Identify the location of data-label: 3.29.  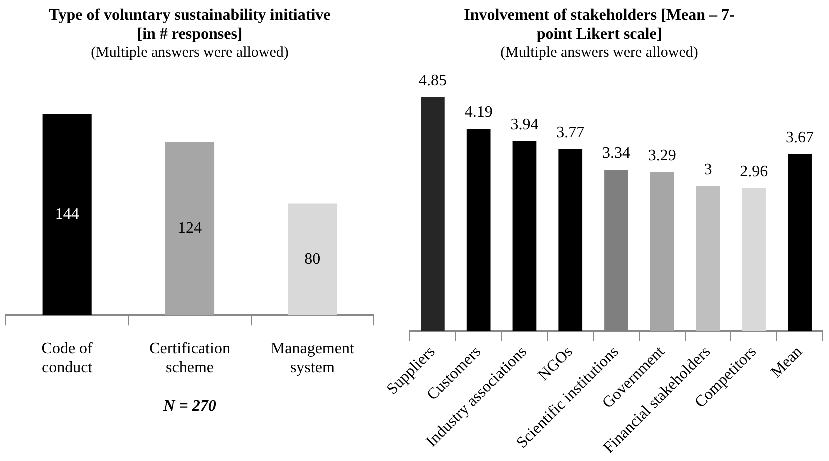
(662, 156).